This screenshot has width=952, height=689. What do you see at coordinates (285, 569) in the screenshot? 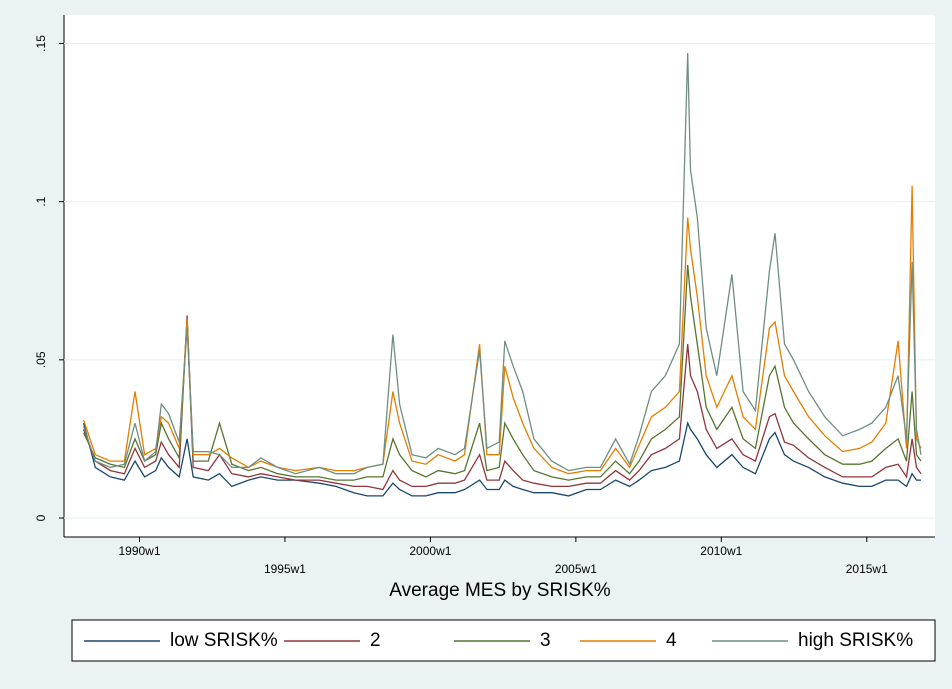
I see `x-tick-label: 1995w1` at bounding box center [285, 569].